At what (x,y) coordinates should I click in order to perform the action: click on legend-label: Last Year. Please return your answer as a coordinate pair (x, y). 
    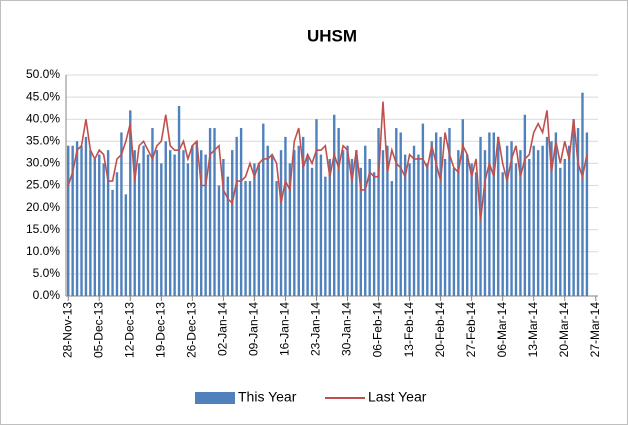
    Looking at the image, I should click on (397, 397).